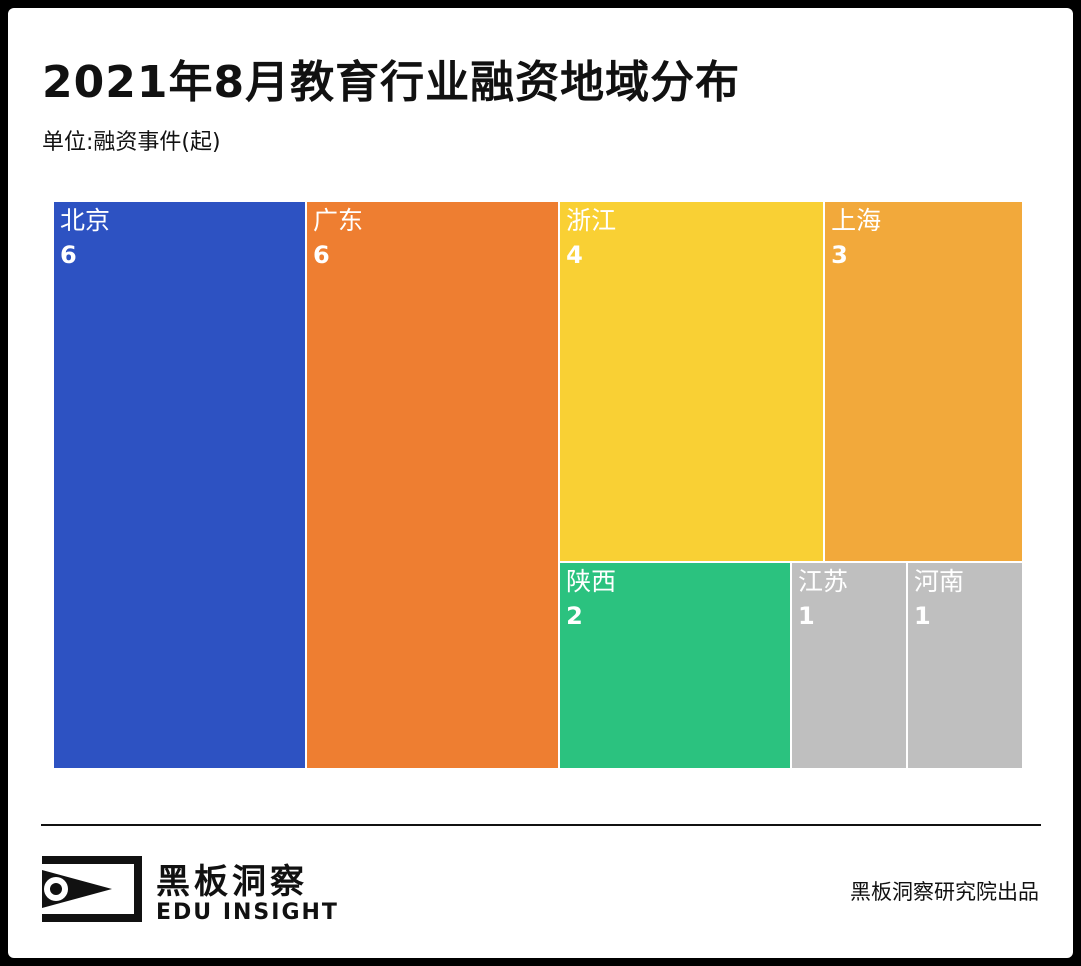 The image size is (1081, 966). What do you see at coordinates (939, 582) in the screenshot?
I see `treemap-cell-label: 河南` at bounding box center [939, 582].